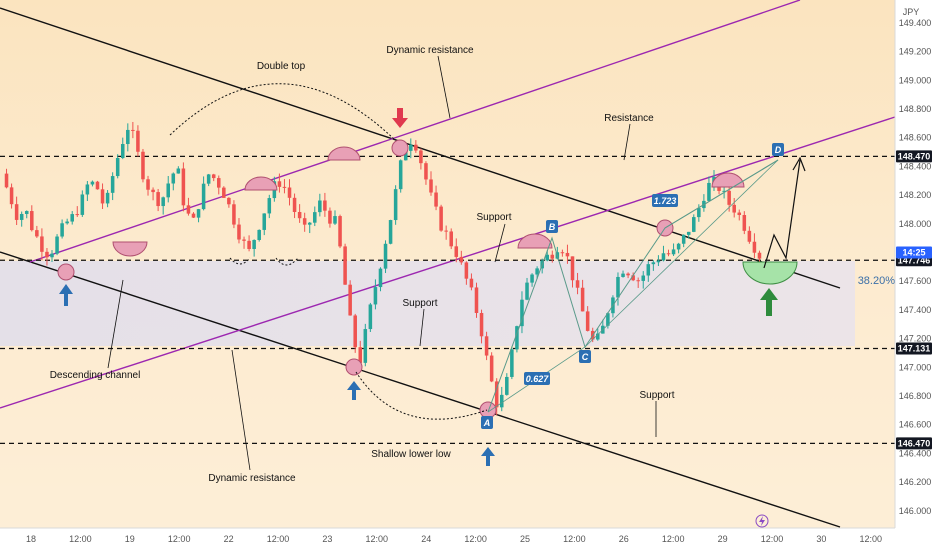 Image resolution: width=932 pixels, height=550 pixels. What do you see at coordinates (914, 300) in the screenshot?
I see `price-tags: 148.470 147.746 147.131 146.470 14:25` at bounding box center [914, 300].